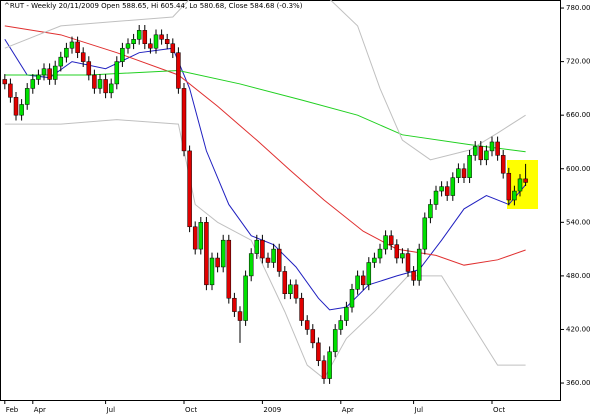 This screenshot has height=416, width=600. I want to click on y-tick-label: 540.00, so click(578, 222).